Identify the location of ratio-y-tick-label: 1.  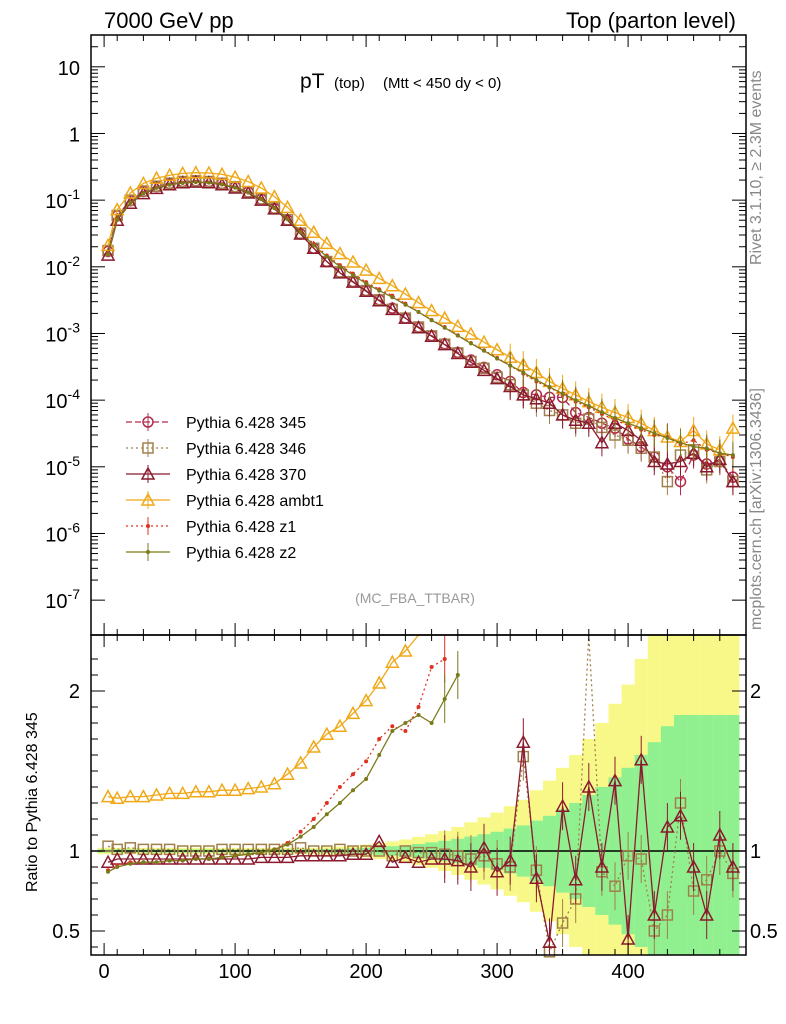
(74, 852).